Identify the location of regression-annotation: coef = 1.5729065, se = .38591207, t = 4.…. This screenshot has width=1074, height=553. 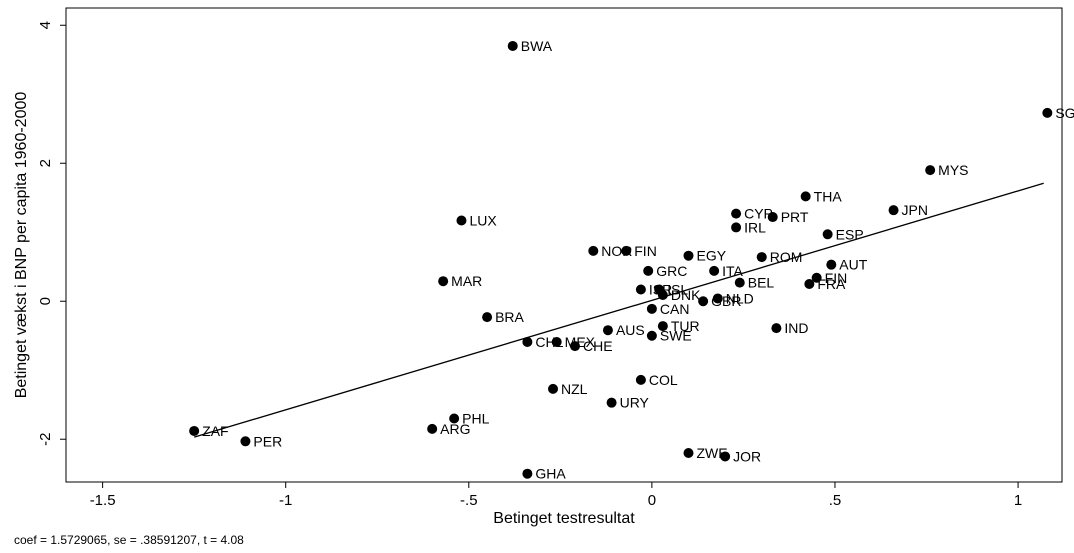
(129, 540).